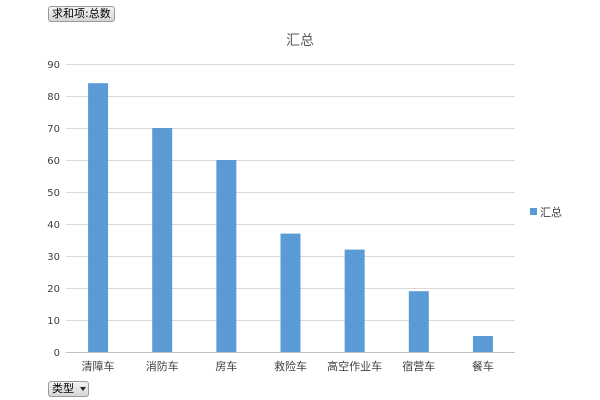 This screenshot has height=400, width=600. I want to click on y-tick-label: 50, so click(53, 193).